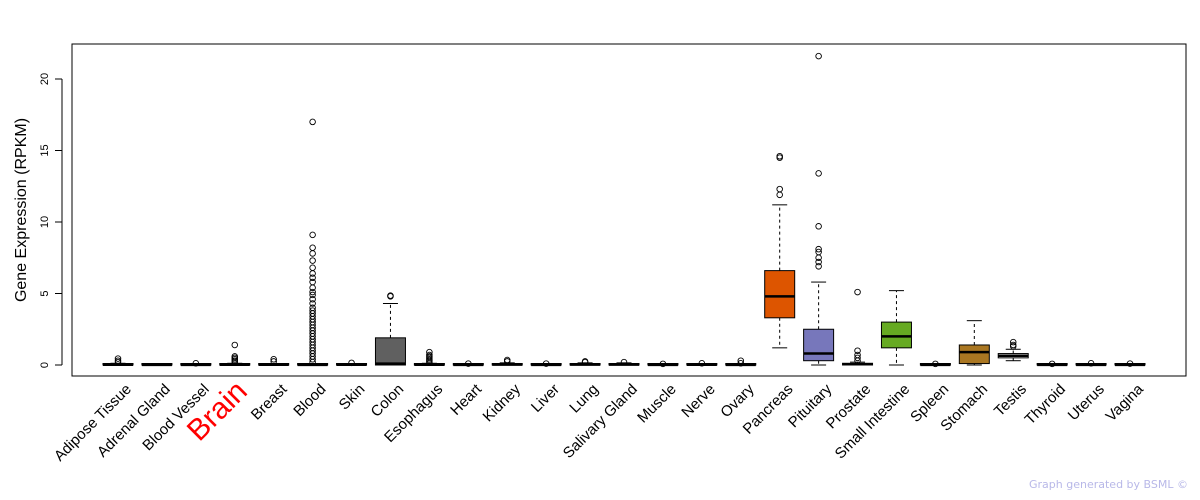  I want to click on x-tick-label: Muscle, so click(657, 404).